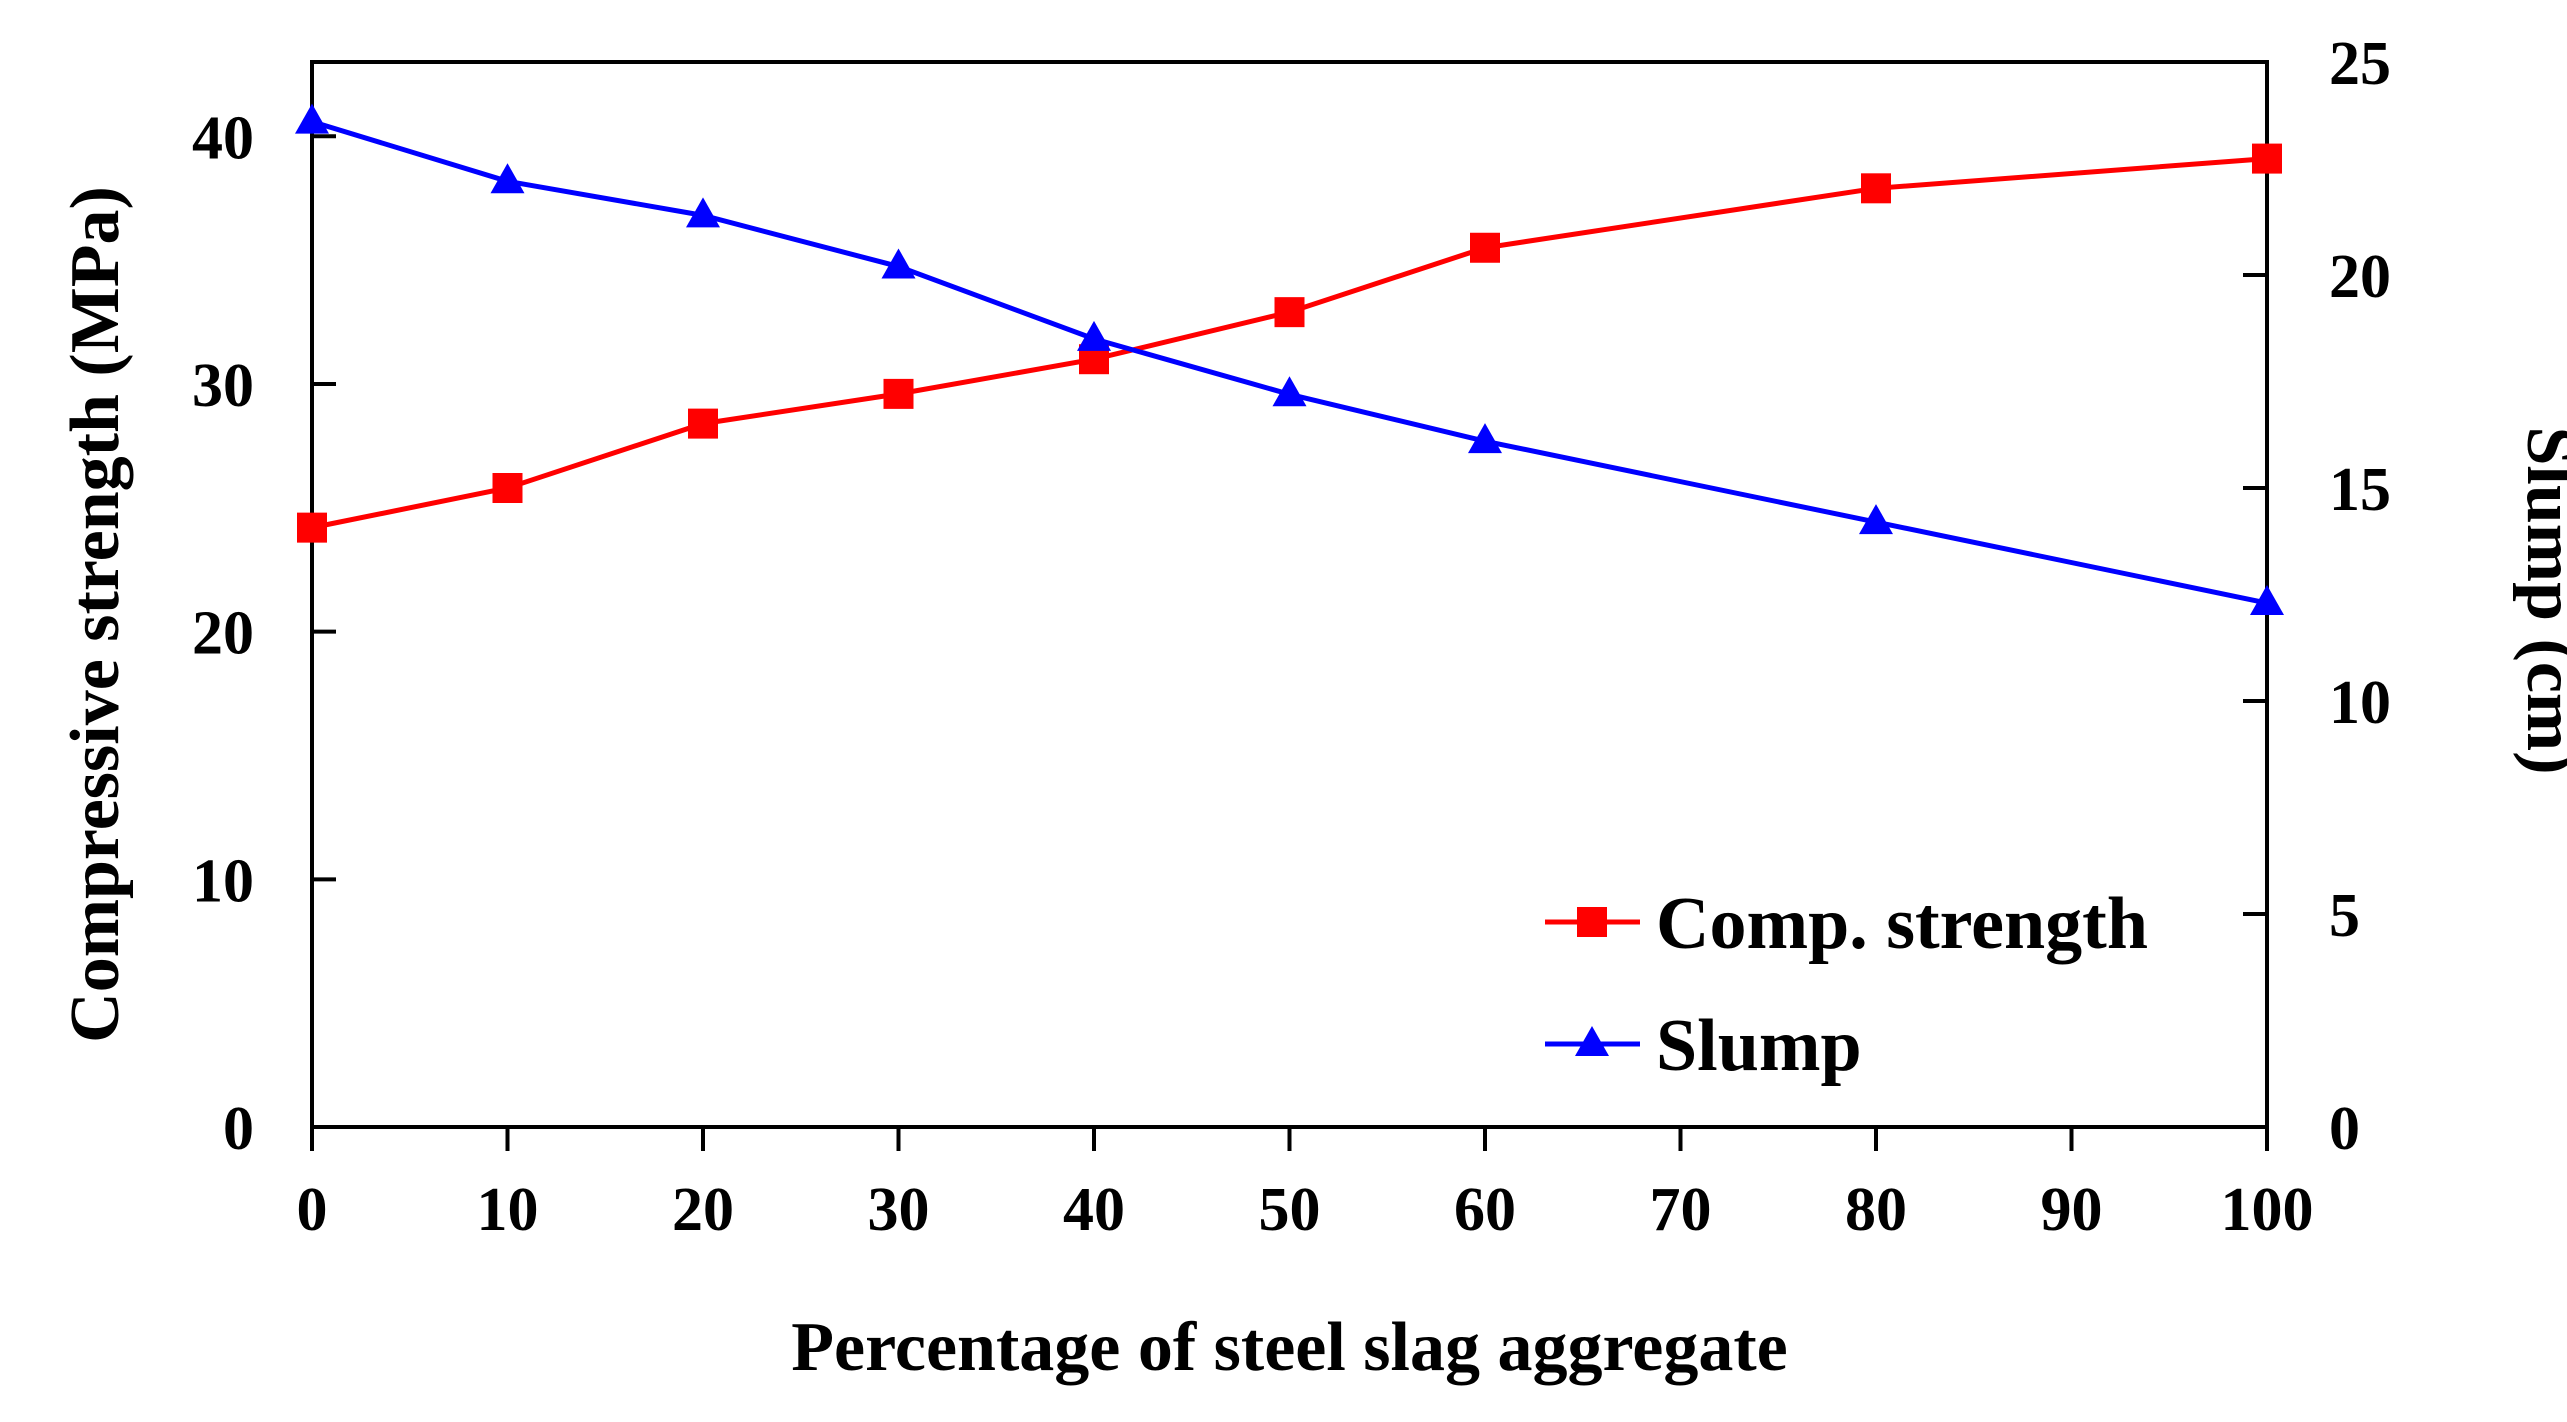 The width and height of the screenshot is (2567, 1422). What do you see at coordinates (223, 386) in the screenshot?
I see `y-tick-label: 30` at bounding box center [223, 386].